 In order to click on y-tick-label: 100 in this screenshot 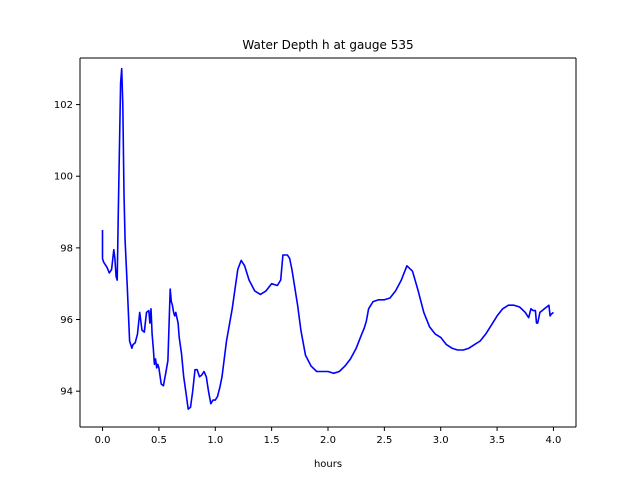, I will do `click(63, 177)`.